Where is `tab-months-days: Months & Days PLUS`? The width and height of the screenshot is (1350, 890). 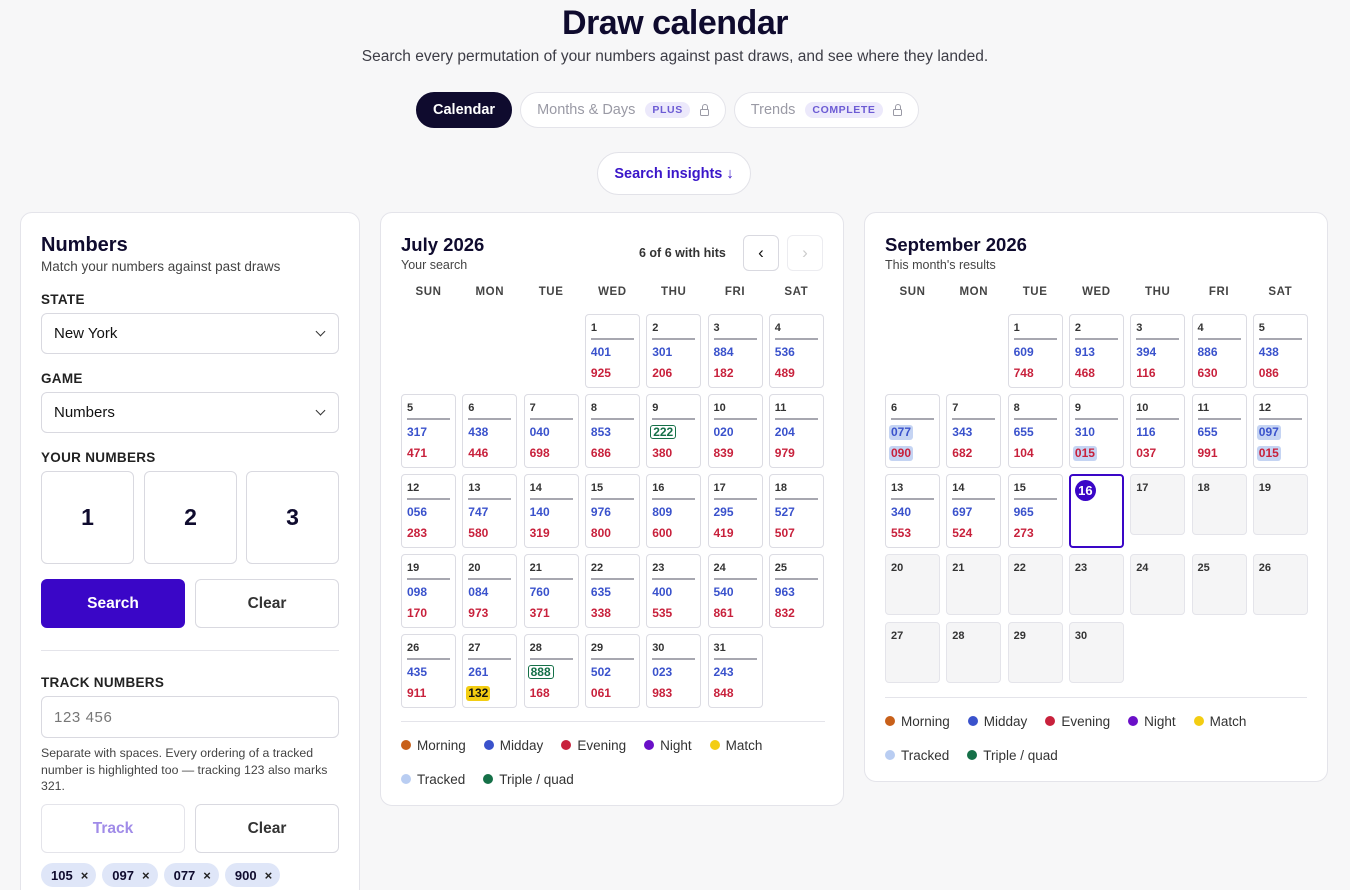 tab-months-days: Months & Days PLUS is located at coordinates (623, 110).